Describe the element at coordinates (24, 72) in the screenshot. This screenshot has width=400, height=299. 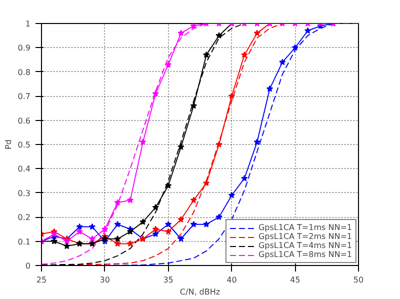
I see `y-tick-label: 0.8` at that location.